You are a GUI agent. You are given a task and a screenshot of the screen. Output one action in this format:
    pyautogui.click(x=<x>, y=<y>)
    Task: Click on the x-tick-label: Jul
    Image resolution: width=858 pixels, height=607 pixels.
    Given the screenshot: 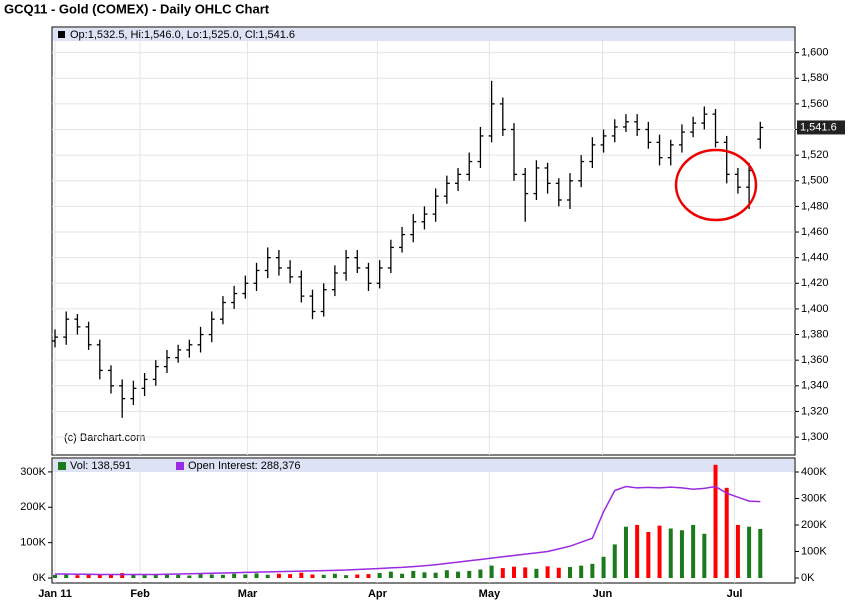 What is the action you would take?
    pyautogui.click(x=735, y=594)
    